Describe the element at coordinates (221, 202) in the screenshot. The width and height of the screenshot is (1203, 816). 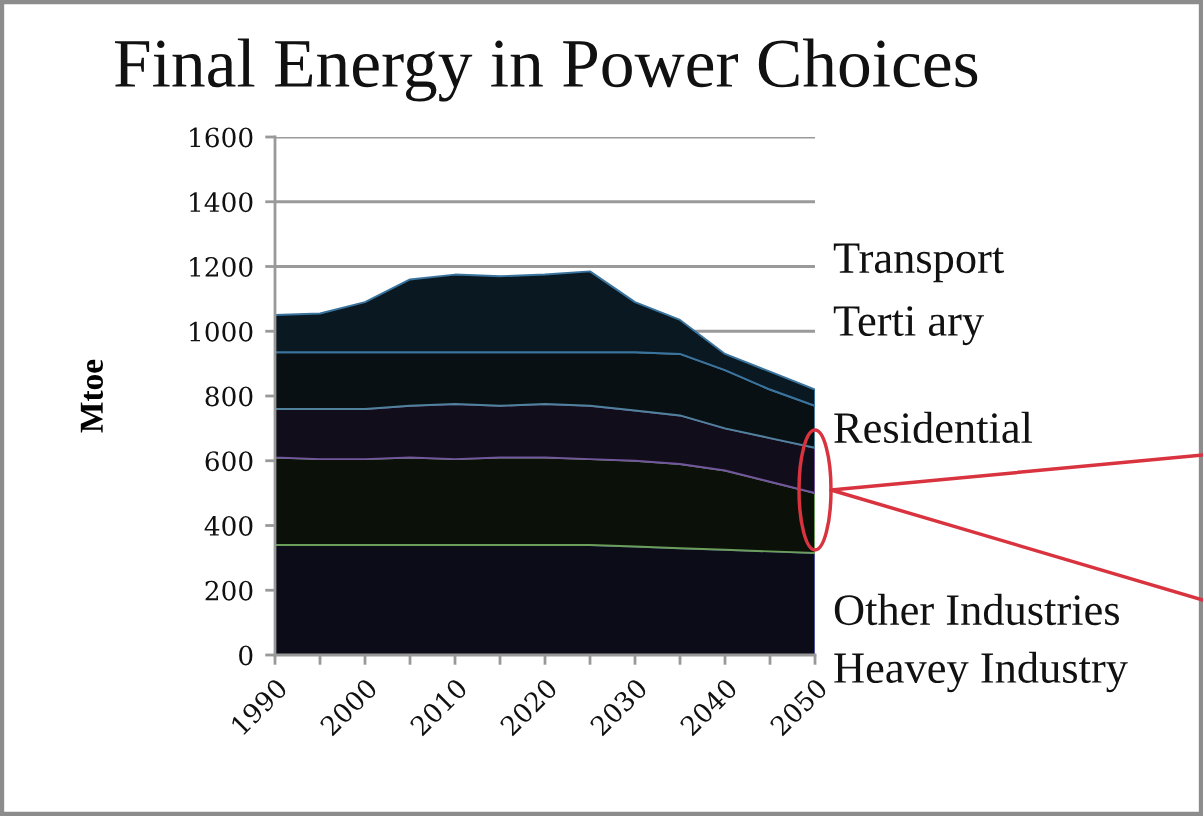
I see `y-tick-label: 1400` at that location.